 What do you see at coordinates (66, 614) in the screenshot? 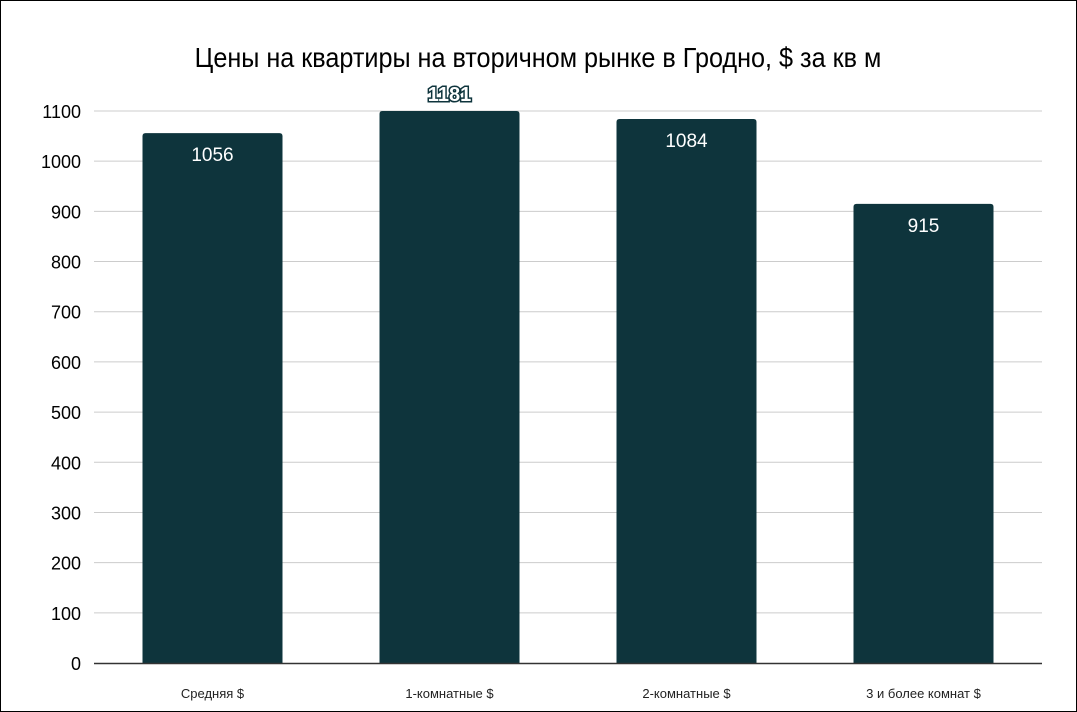
I see `y-tick-label: 100` at bounding box center [66, 614].